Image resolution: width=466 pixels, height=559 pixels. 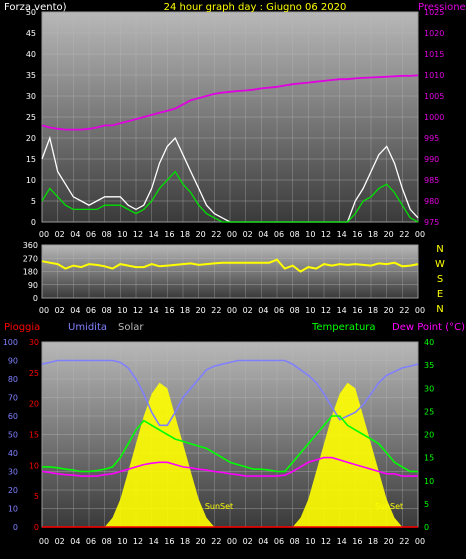 I want to click on temperature-line, so click(x=230, y=444).